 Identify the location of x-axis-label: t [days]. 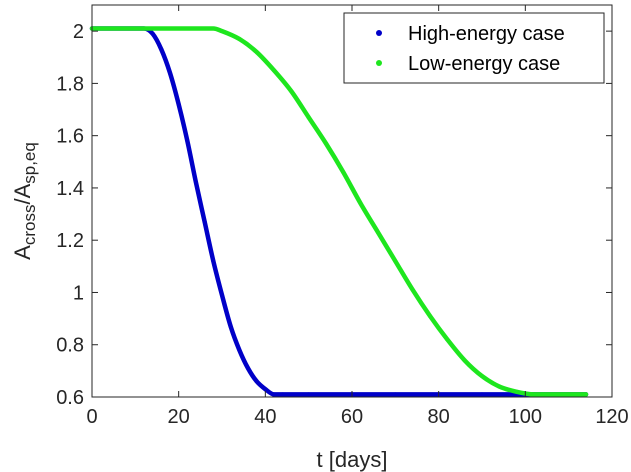
(352, 459).